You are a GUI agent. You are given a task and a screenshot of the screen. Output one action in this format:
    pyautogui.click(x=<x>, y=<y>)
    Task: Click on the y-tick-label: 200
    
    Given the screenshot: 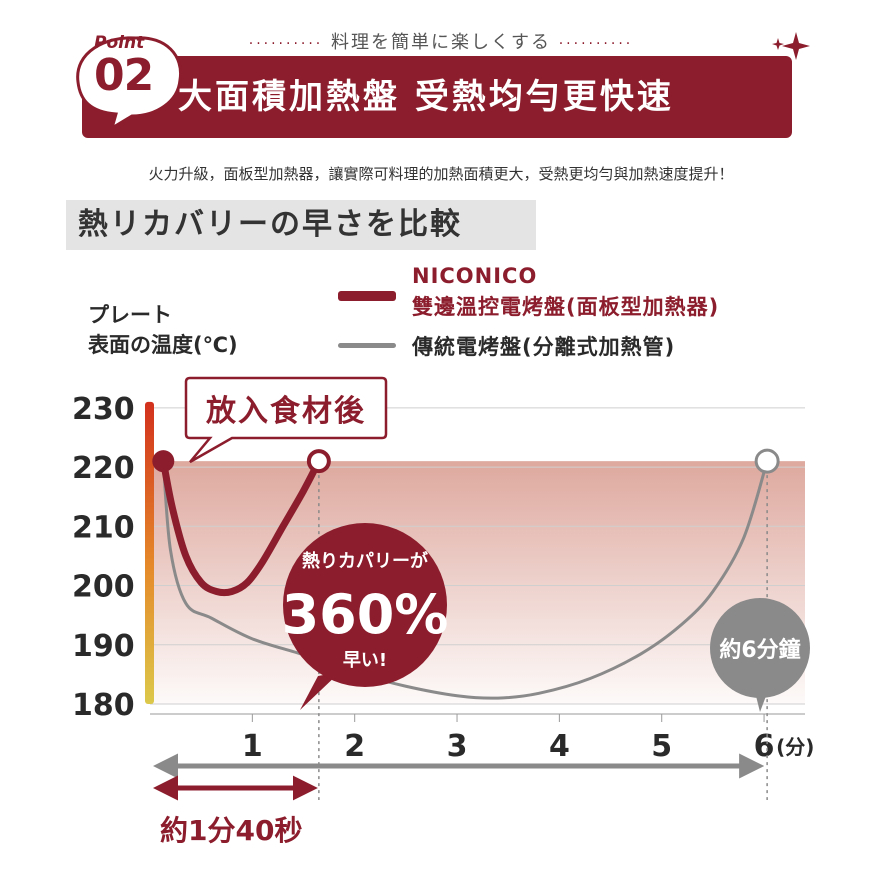 What is the action you would take?
    pyautogui.click(x=103, y=587)
    